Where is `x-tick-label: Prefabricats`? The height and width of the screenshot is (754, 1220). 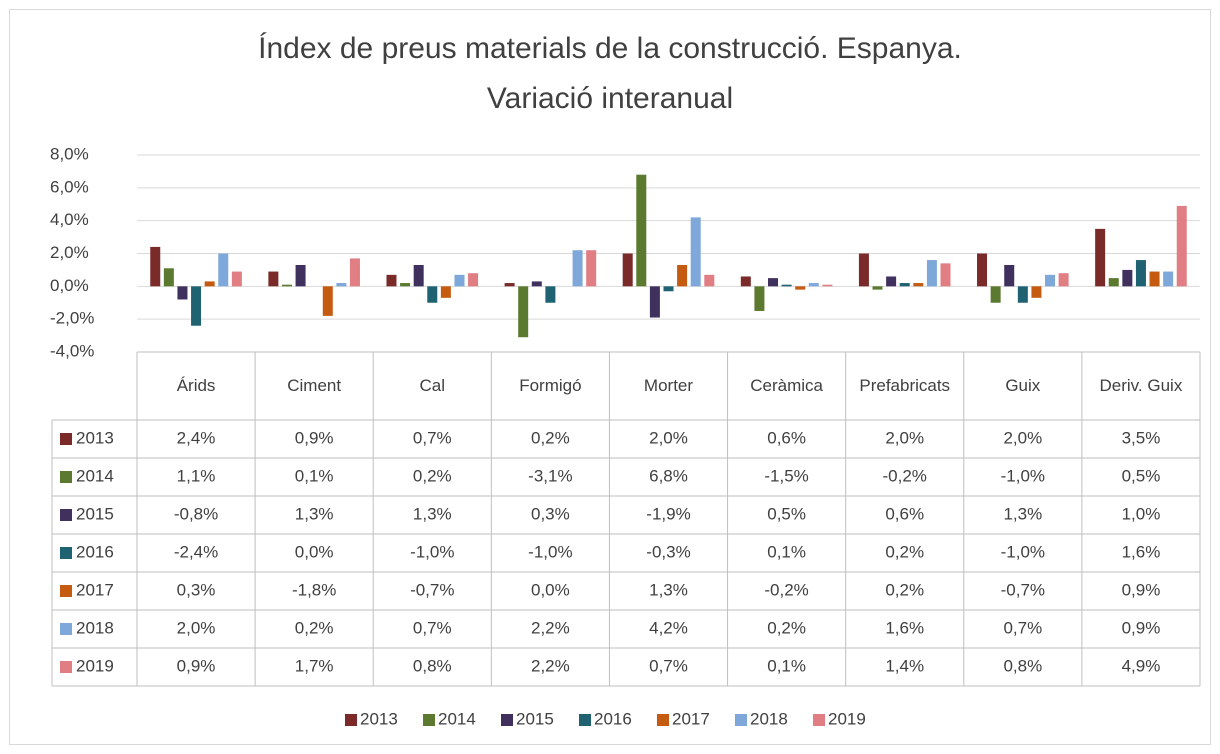 x-tick-label: Prefabricats is located at coordinates (905, 385).